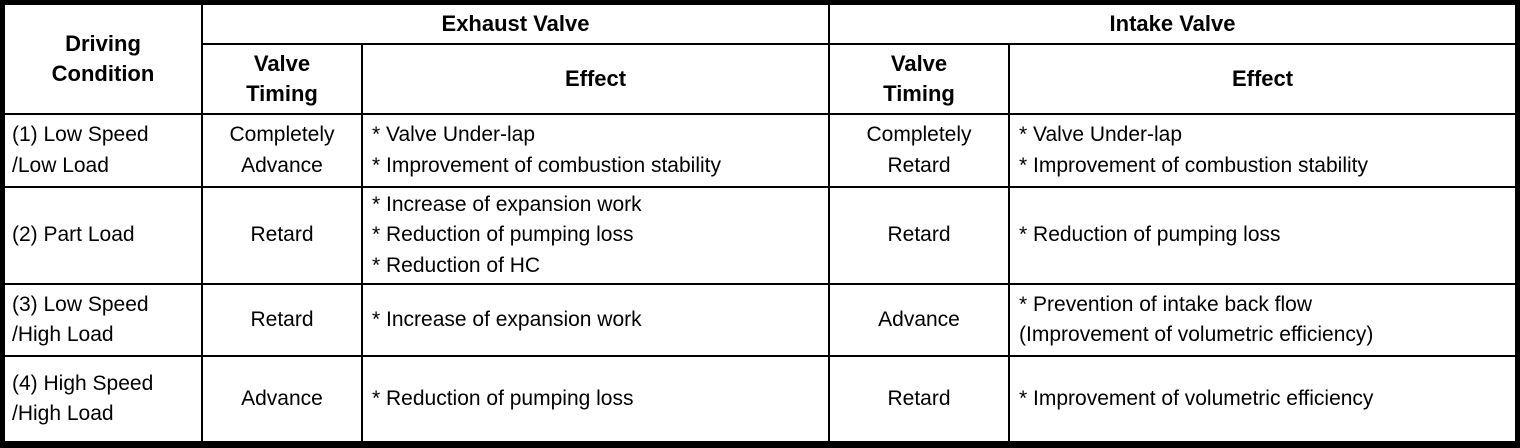  Describe the element at coordinates (103, 398) in the screenshot. I see `driving-condition-cell: (4) High Speed /High Load` at that location.